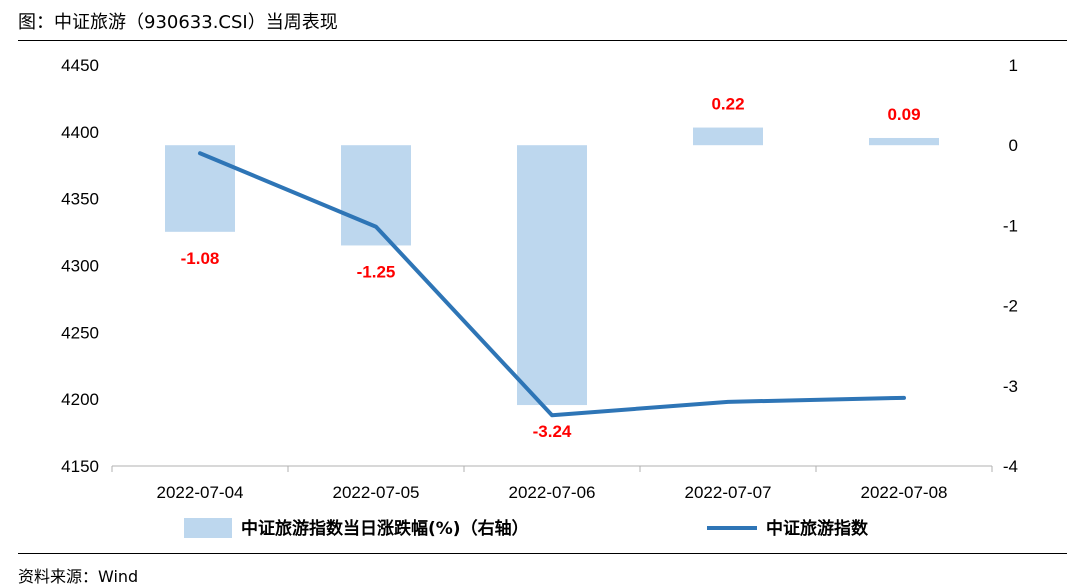 Image resolution: width=1080 pixels, height=587 pixels. I want to click on left-axis-tick-label: 4400, so click(80, 132).